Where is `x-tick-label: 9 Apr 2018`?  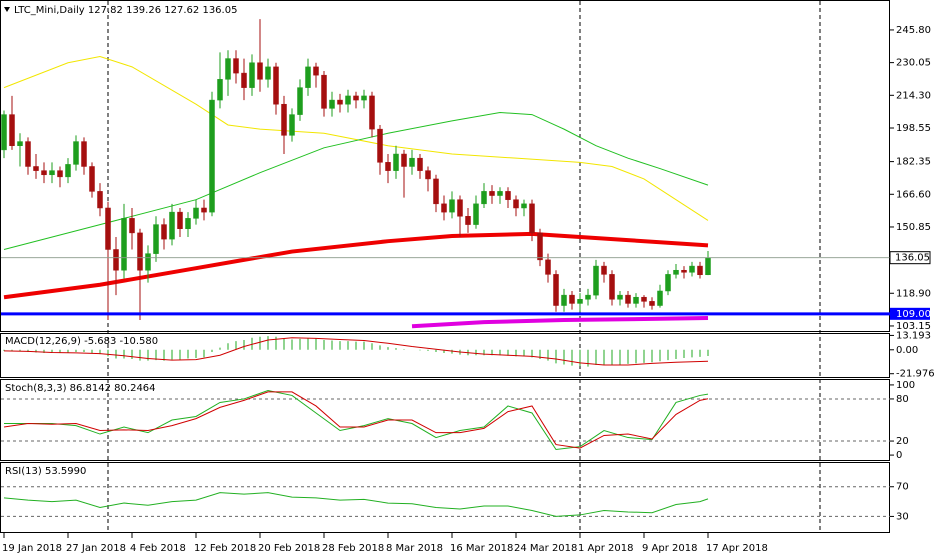
x-tick-label: 9 Apr 2018 is located at coordinates (669, 548).